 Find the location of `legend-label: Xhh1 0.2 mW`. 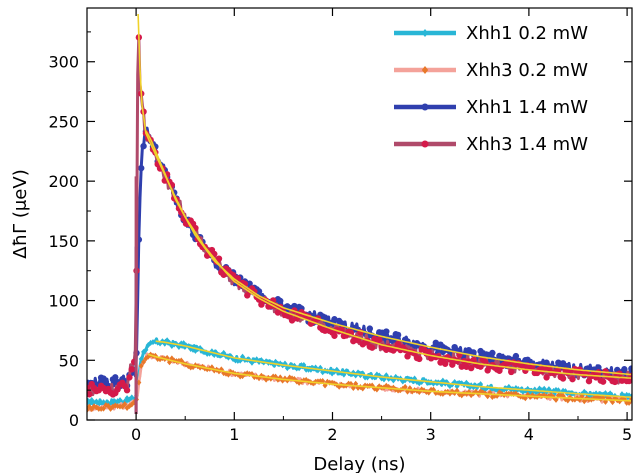

legend-label: Xhh1 0.2 mW is located at coordinates (527, 33).